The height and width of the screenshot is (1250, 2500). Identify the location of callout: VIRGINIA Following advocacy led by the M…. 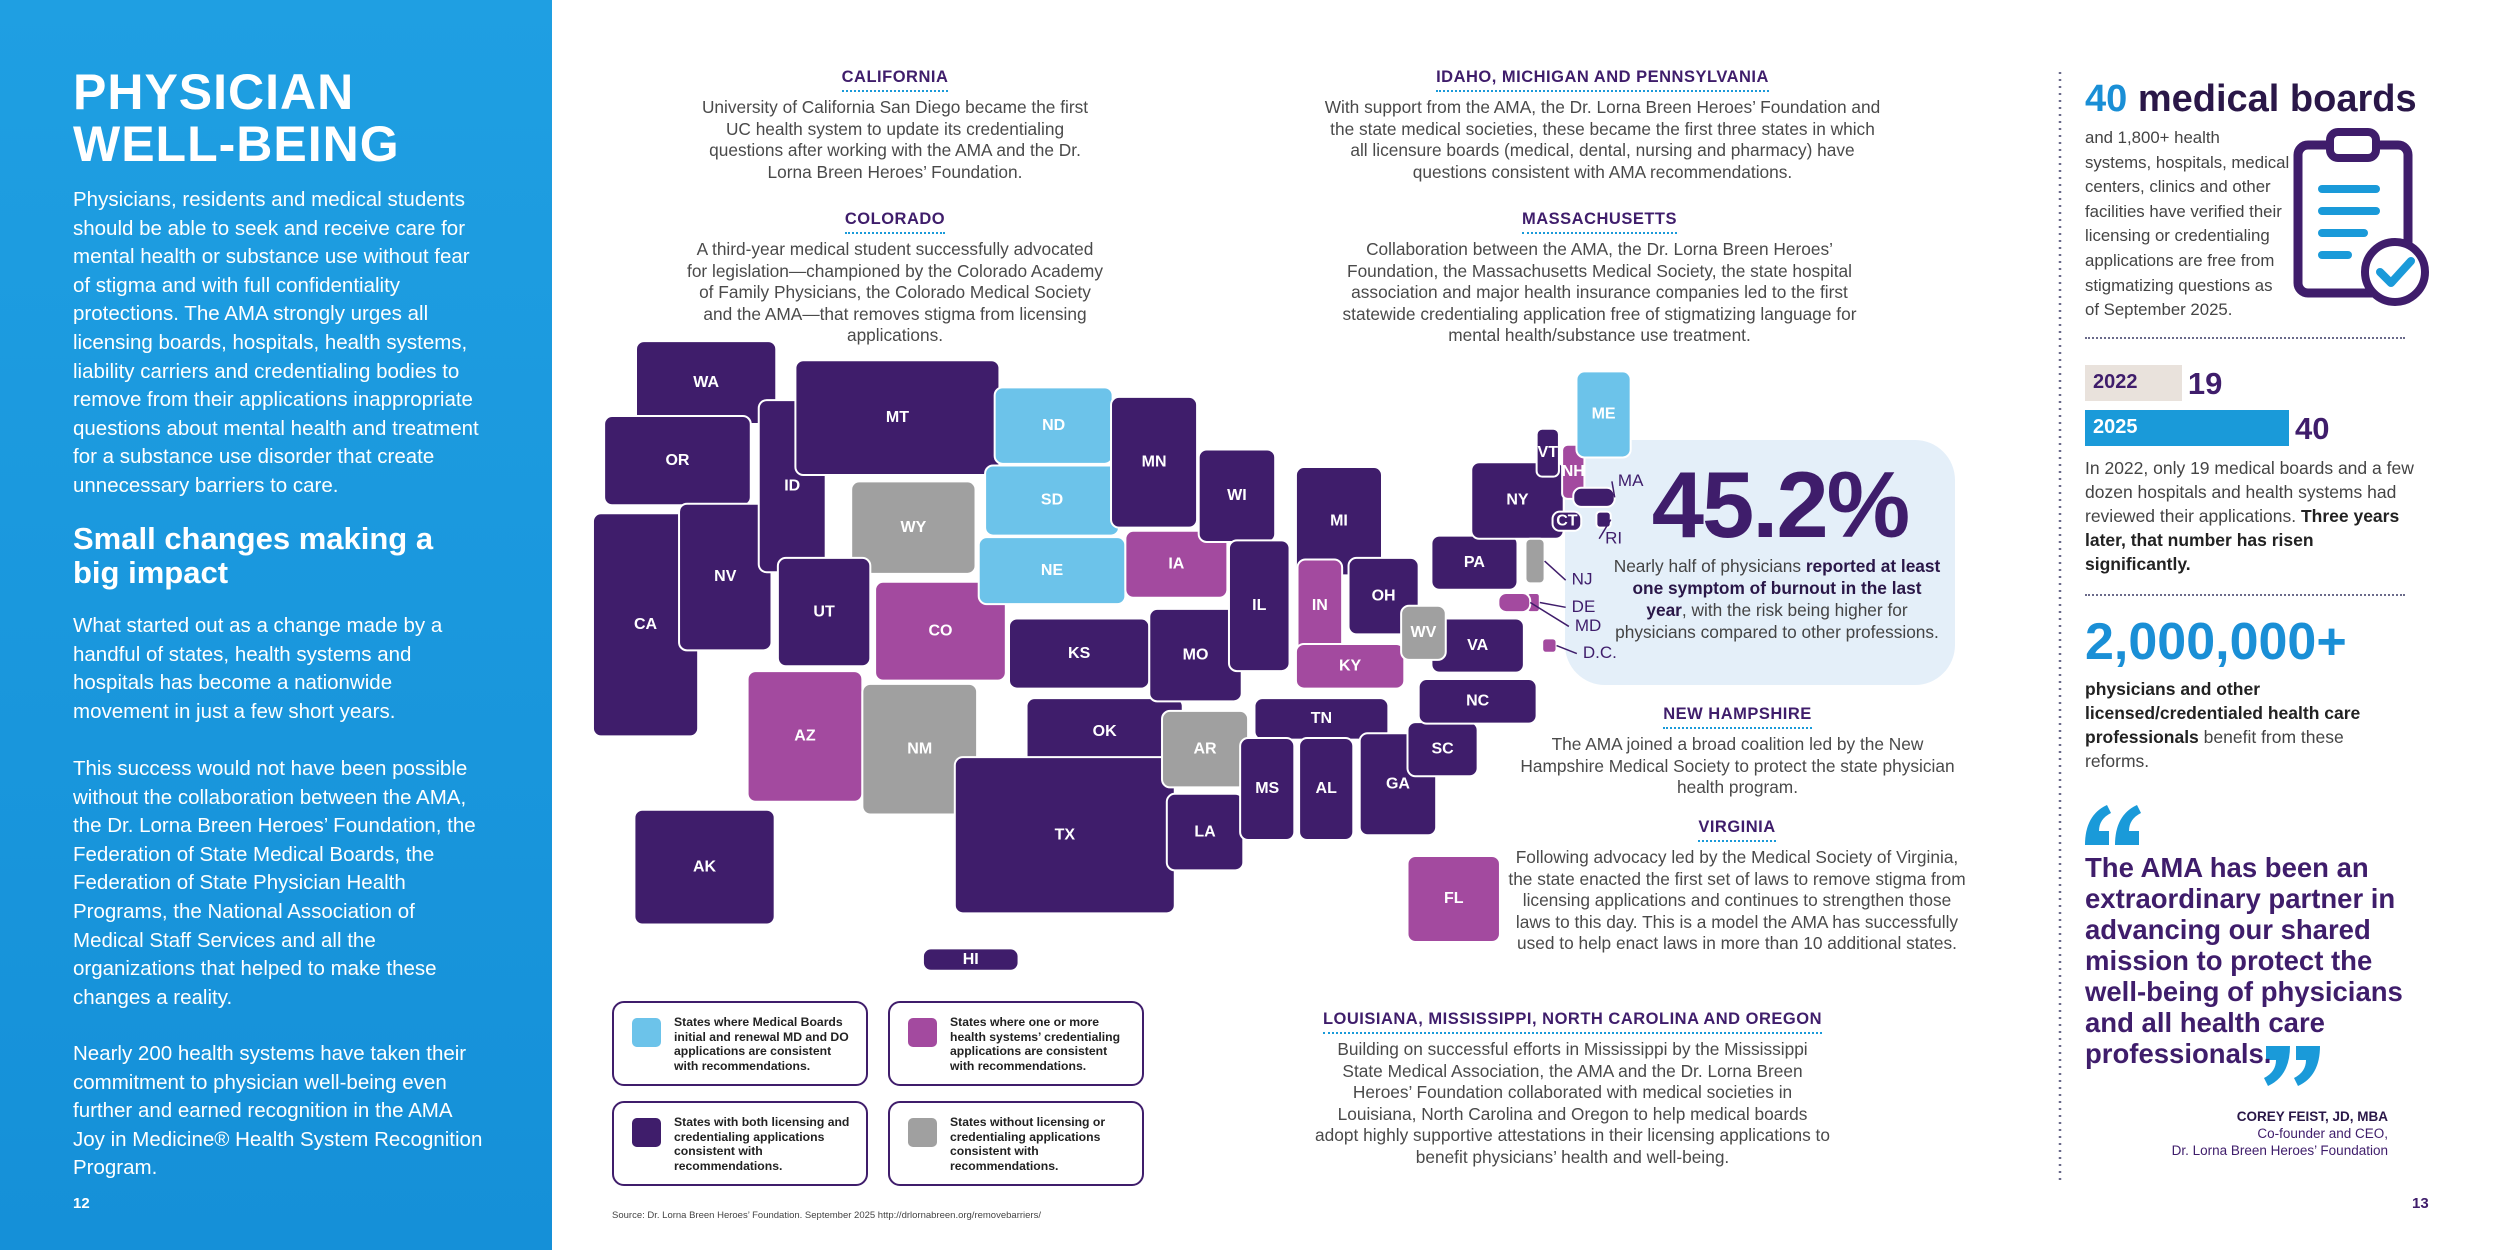
(1737, 886).